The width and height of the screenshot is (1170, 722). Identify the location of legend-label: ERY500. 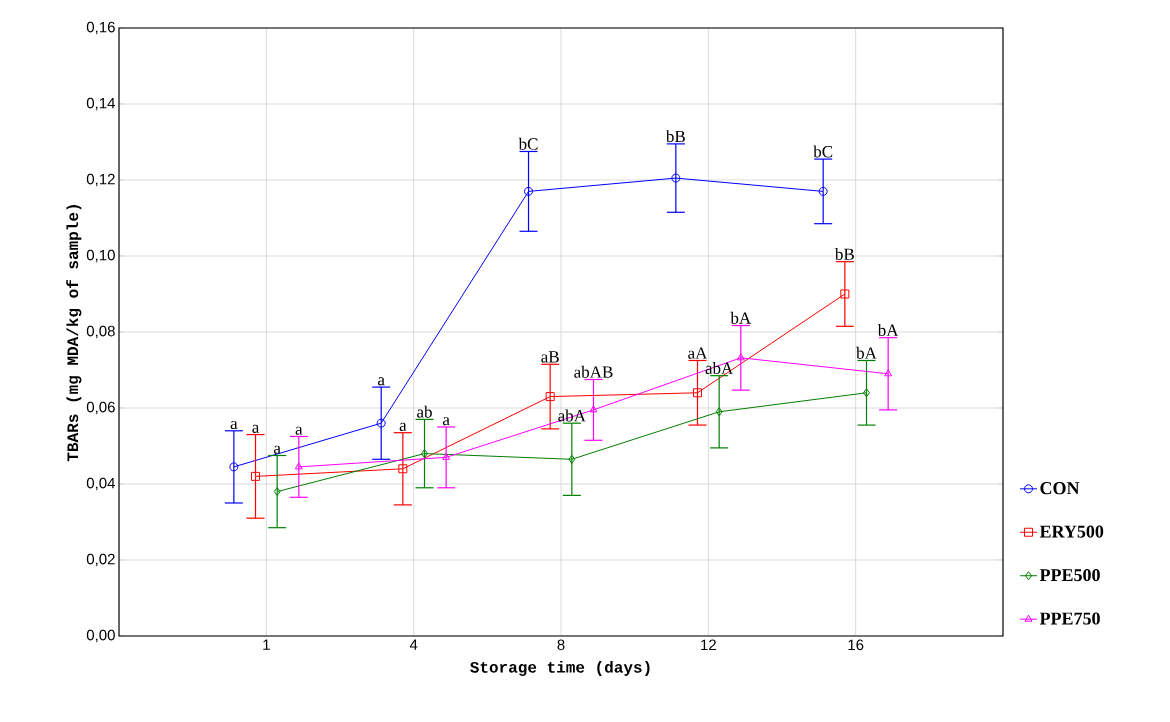
(1071, 531).